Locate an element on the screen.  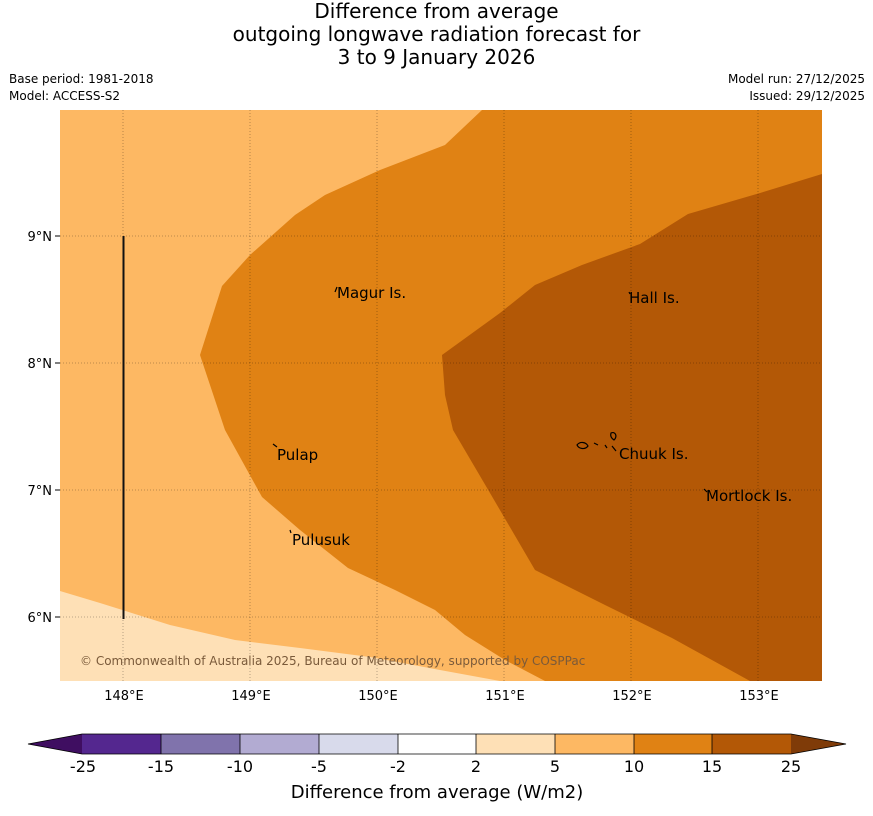
lon-tick-150e: 150°E is located at coordinates (378, 696).